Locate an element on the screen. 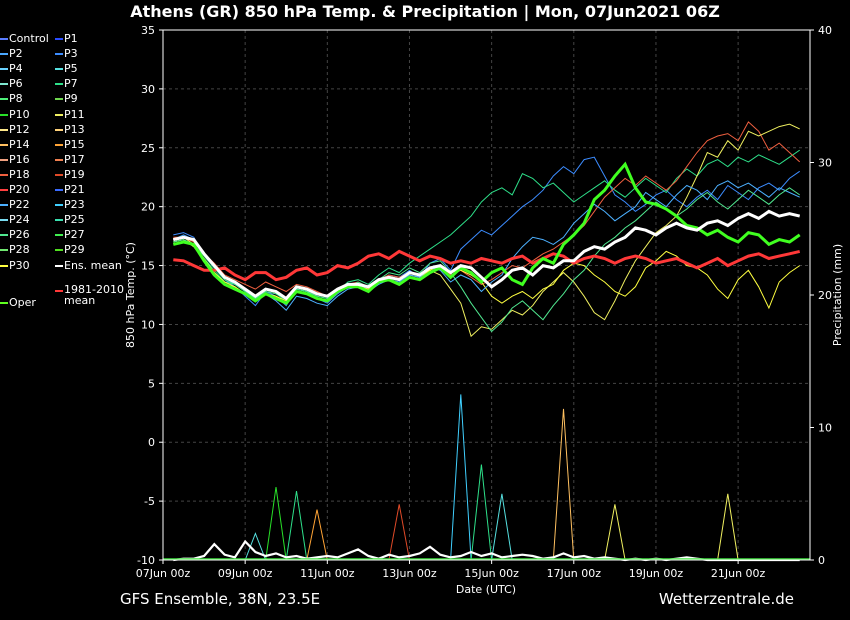 Image resolution: width=850 pixels, height=620 pixels. legend-label: P18 is located at coordinates (19, 174).